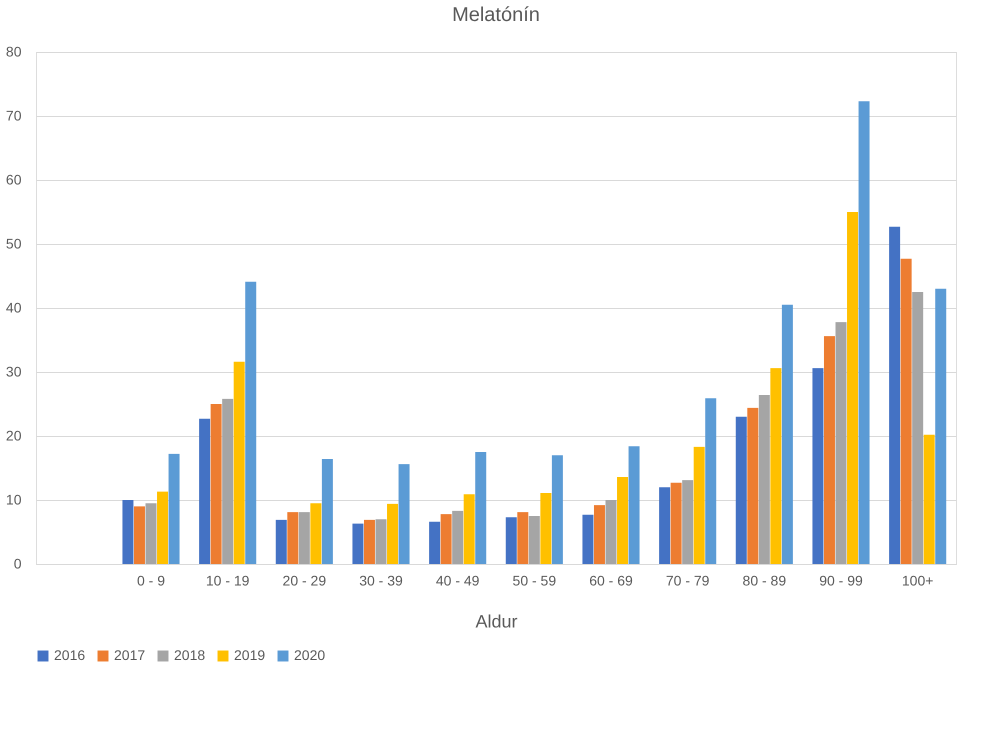 The width and height of the screenshot is (994, 733). Describe the element at coordinates (918, 580) in the screenshot. I see `x-tick-label: 100+` at that location.